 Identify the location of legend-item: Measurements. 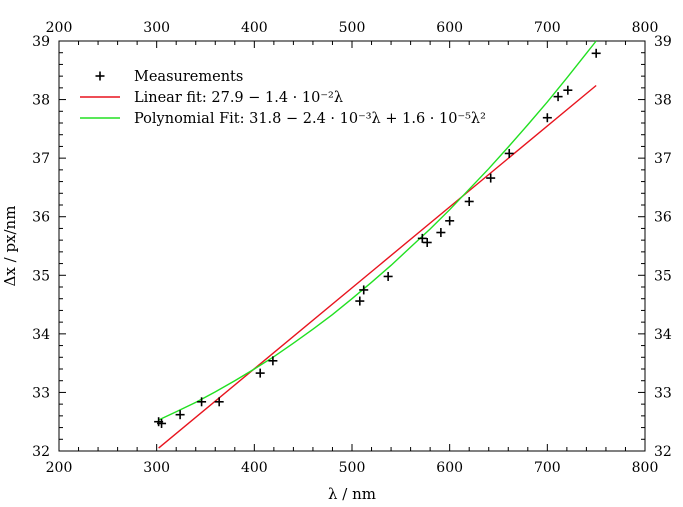
(169, 77).